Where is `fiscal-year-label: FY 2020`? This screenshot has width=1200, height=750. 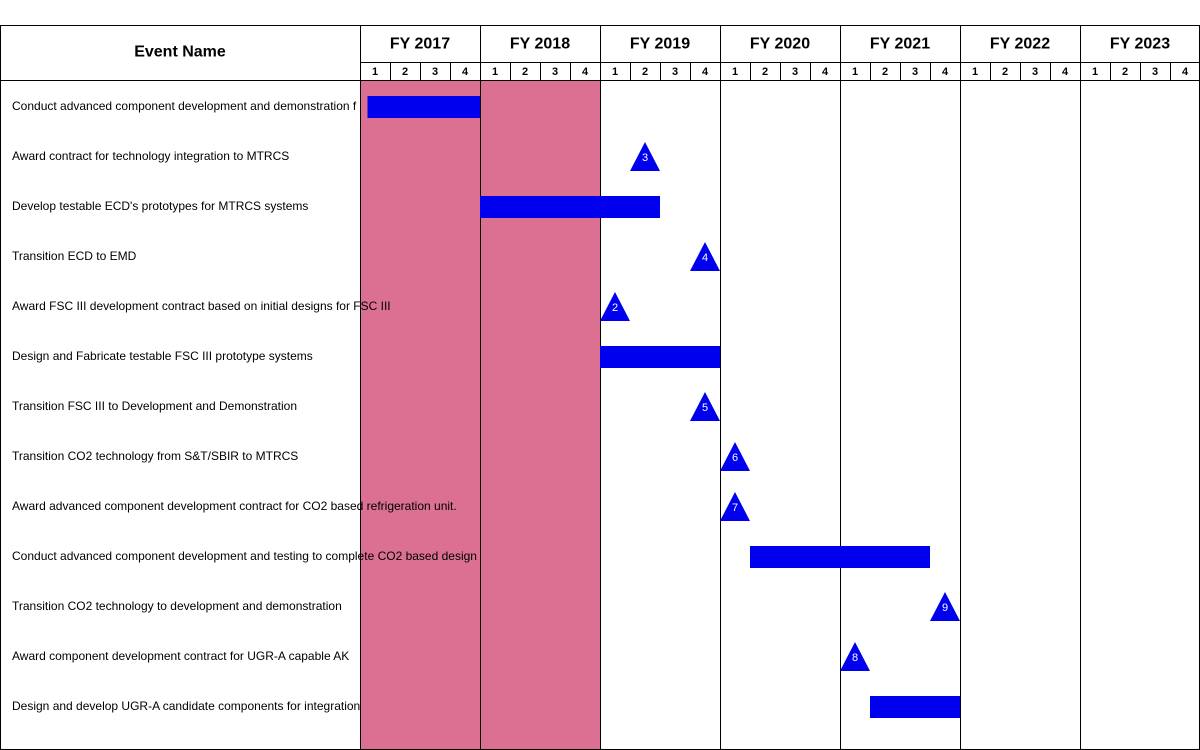 fiscal-year-label: FY 2020 is located at coordinates (780, 44).